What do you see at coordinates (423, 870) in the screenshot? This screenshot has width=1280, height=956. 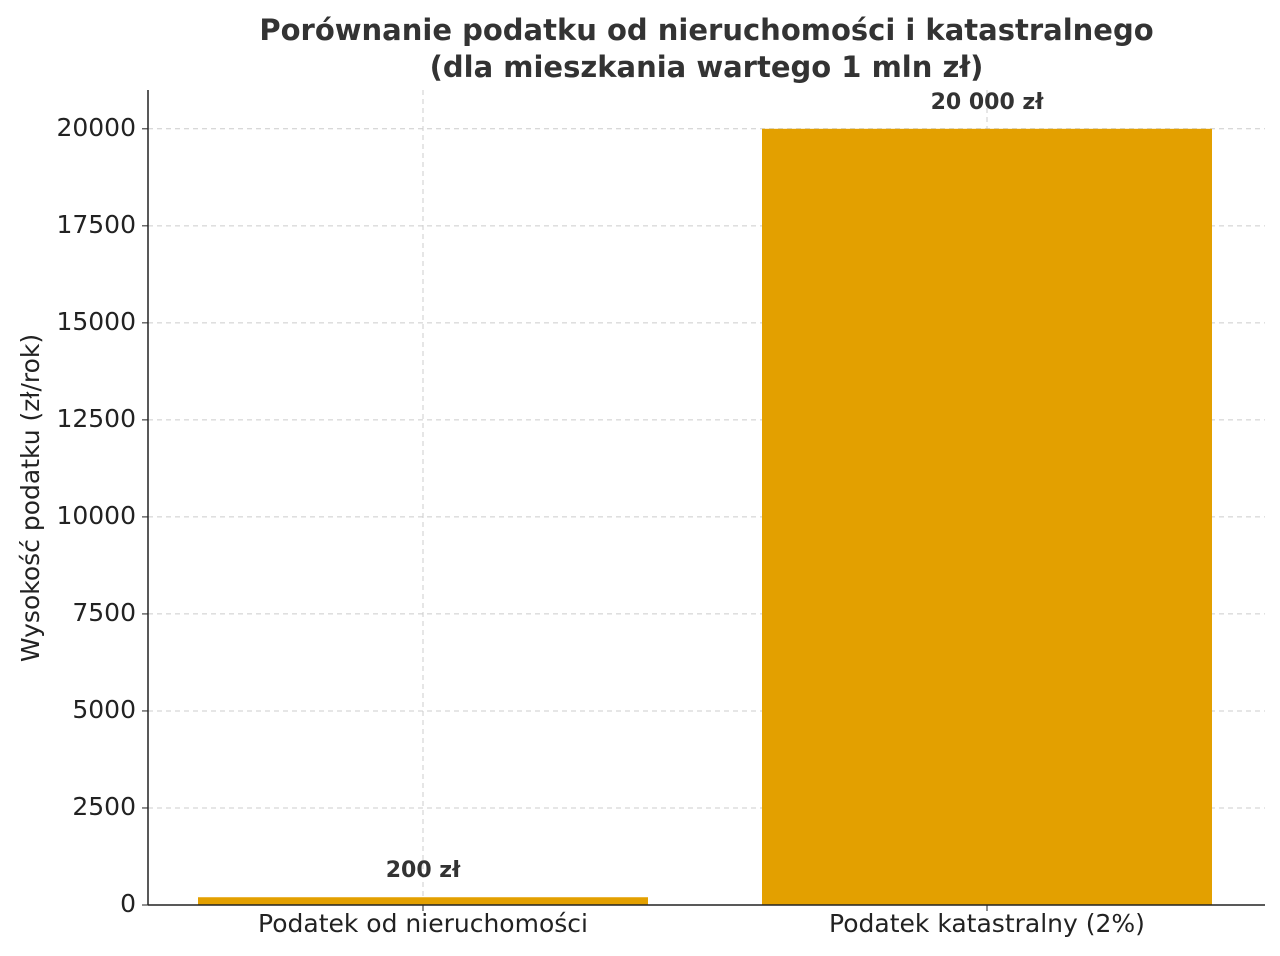 I see `value-label: 200 zł` at bounding box center [423, 870].